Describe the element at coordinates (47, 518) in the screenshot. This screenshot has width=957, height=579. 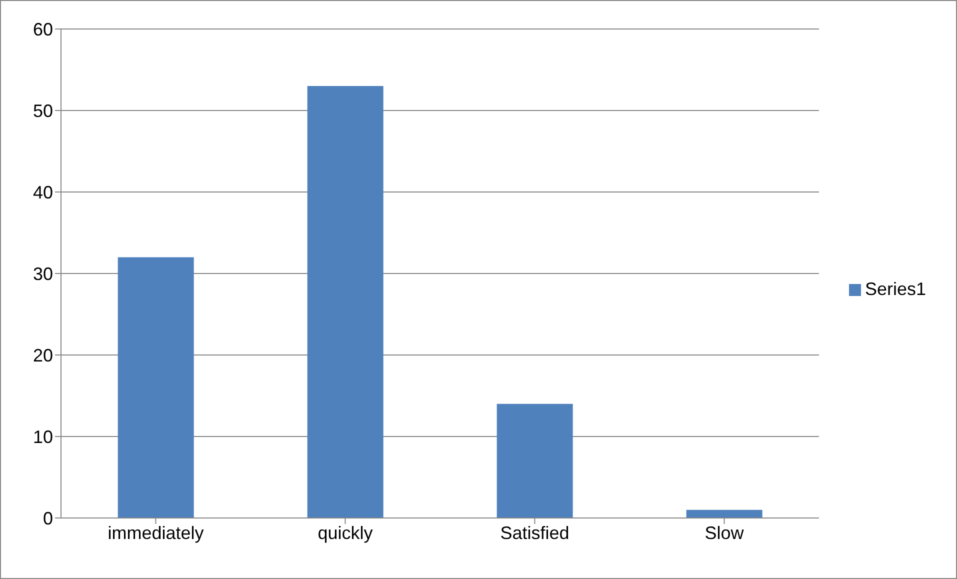
I see `y-tick-label: 0` at that location.